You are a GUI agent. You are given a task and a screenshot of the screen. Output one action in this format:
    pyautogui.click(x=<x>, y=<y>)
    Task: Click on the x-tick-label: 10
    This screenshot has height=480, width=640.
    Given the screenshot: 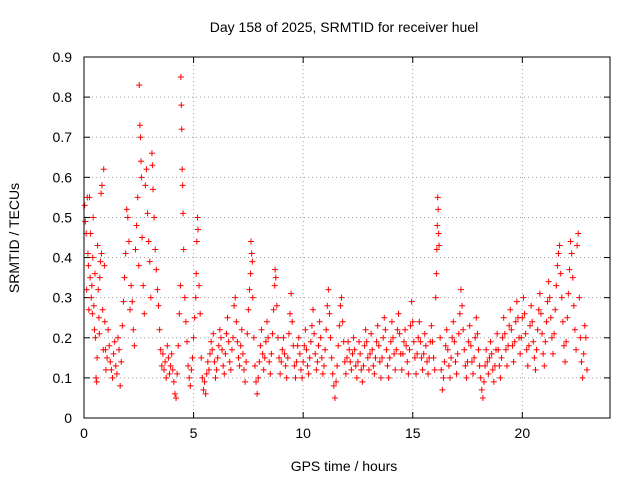 What is the action you would take?
    pyautogui.click(x=303, y=433)
    